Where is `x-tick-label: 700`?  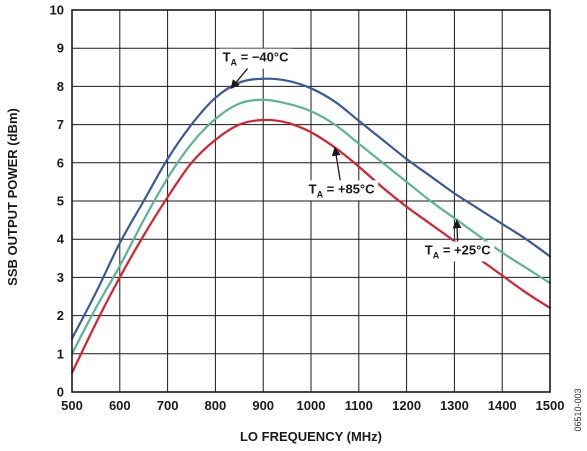 x-tick-label: 700 is located at coordinates (168, 405).